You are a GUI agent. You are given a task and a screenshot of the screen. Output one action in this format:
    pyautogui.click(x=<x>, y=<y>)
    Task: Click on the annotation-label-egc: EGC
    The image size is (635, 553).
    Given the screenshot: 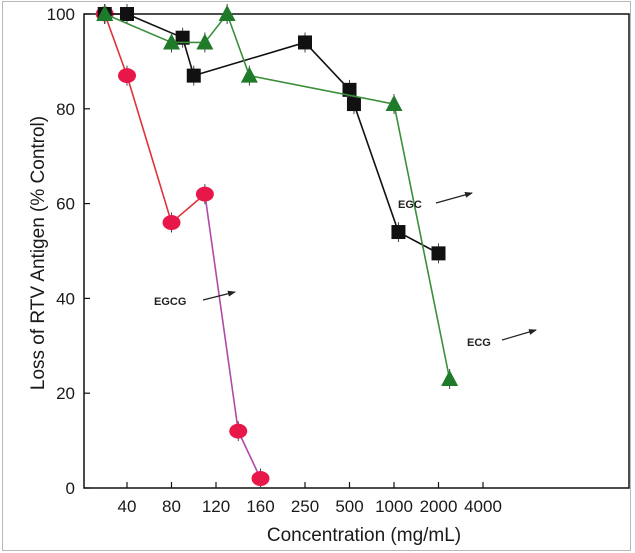 What is the action you would take?
    pyautogui.click(x=410, y=205)
    